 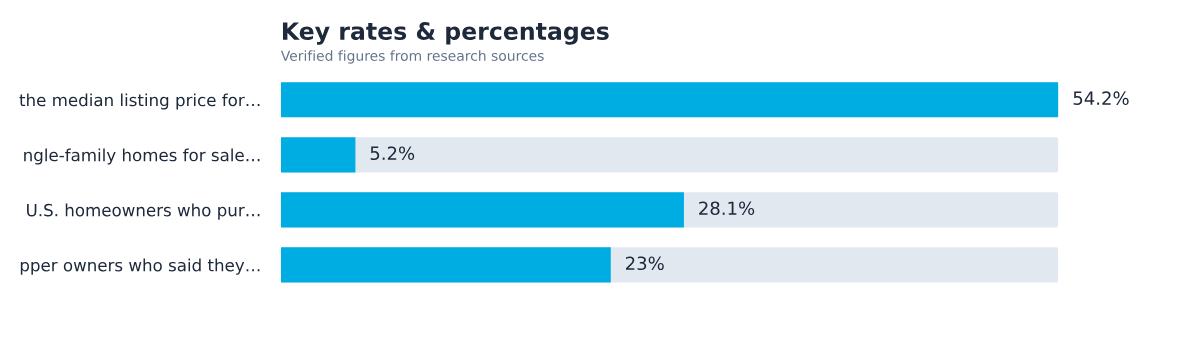 I want to click on data-label: 54.2%, so click(x=1101, y=98).